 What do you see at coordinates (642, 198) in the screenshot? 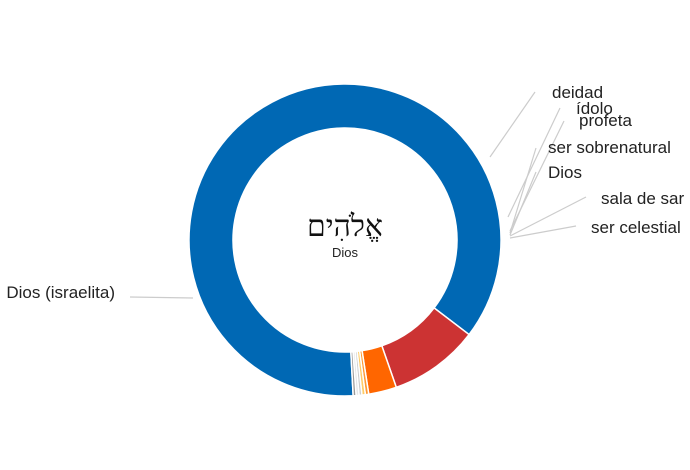
I see `slice-label-6: sala de sar` at bounding box center [642, 198].